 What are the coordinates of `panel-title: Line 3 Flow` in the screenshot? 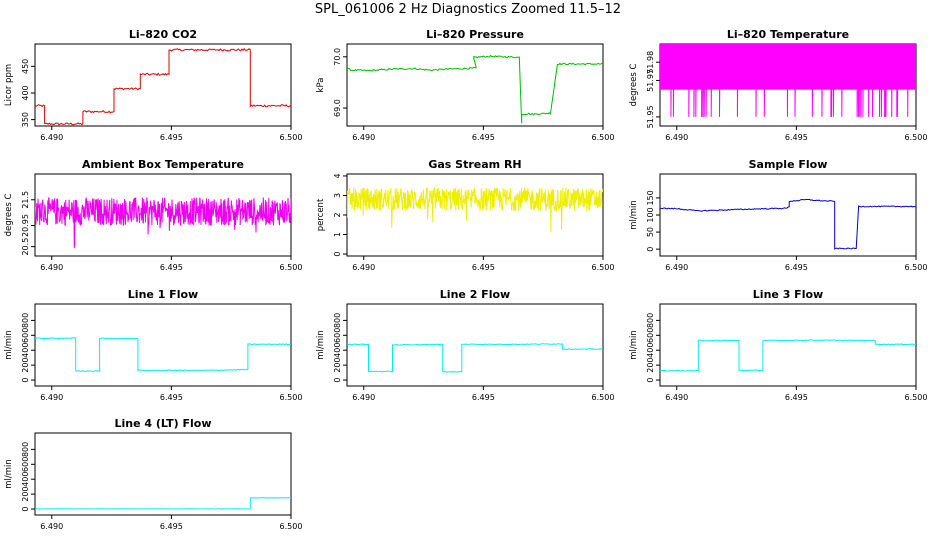 It's located at (788, 294).